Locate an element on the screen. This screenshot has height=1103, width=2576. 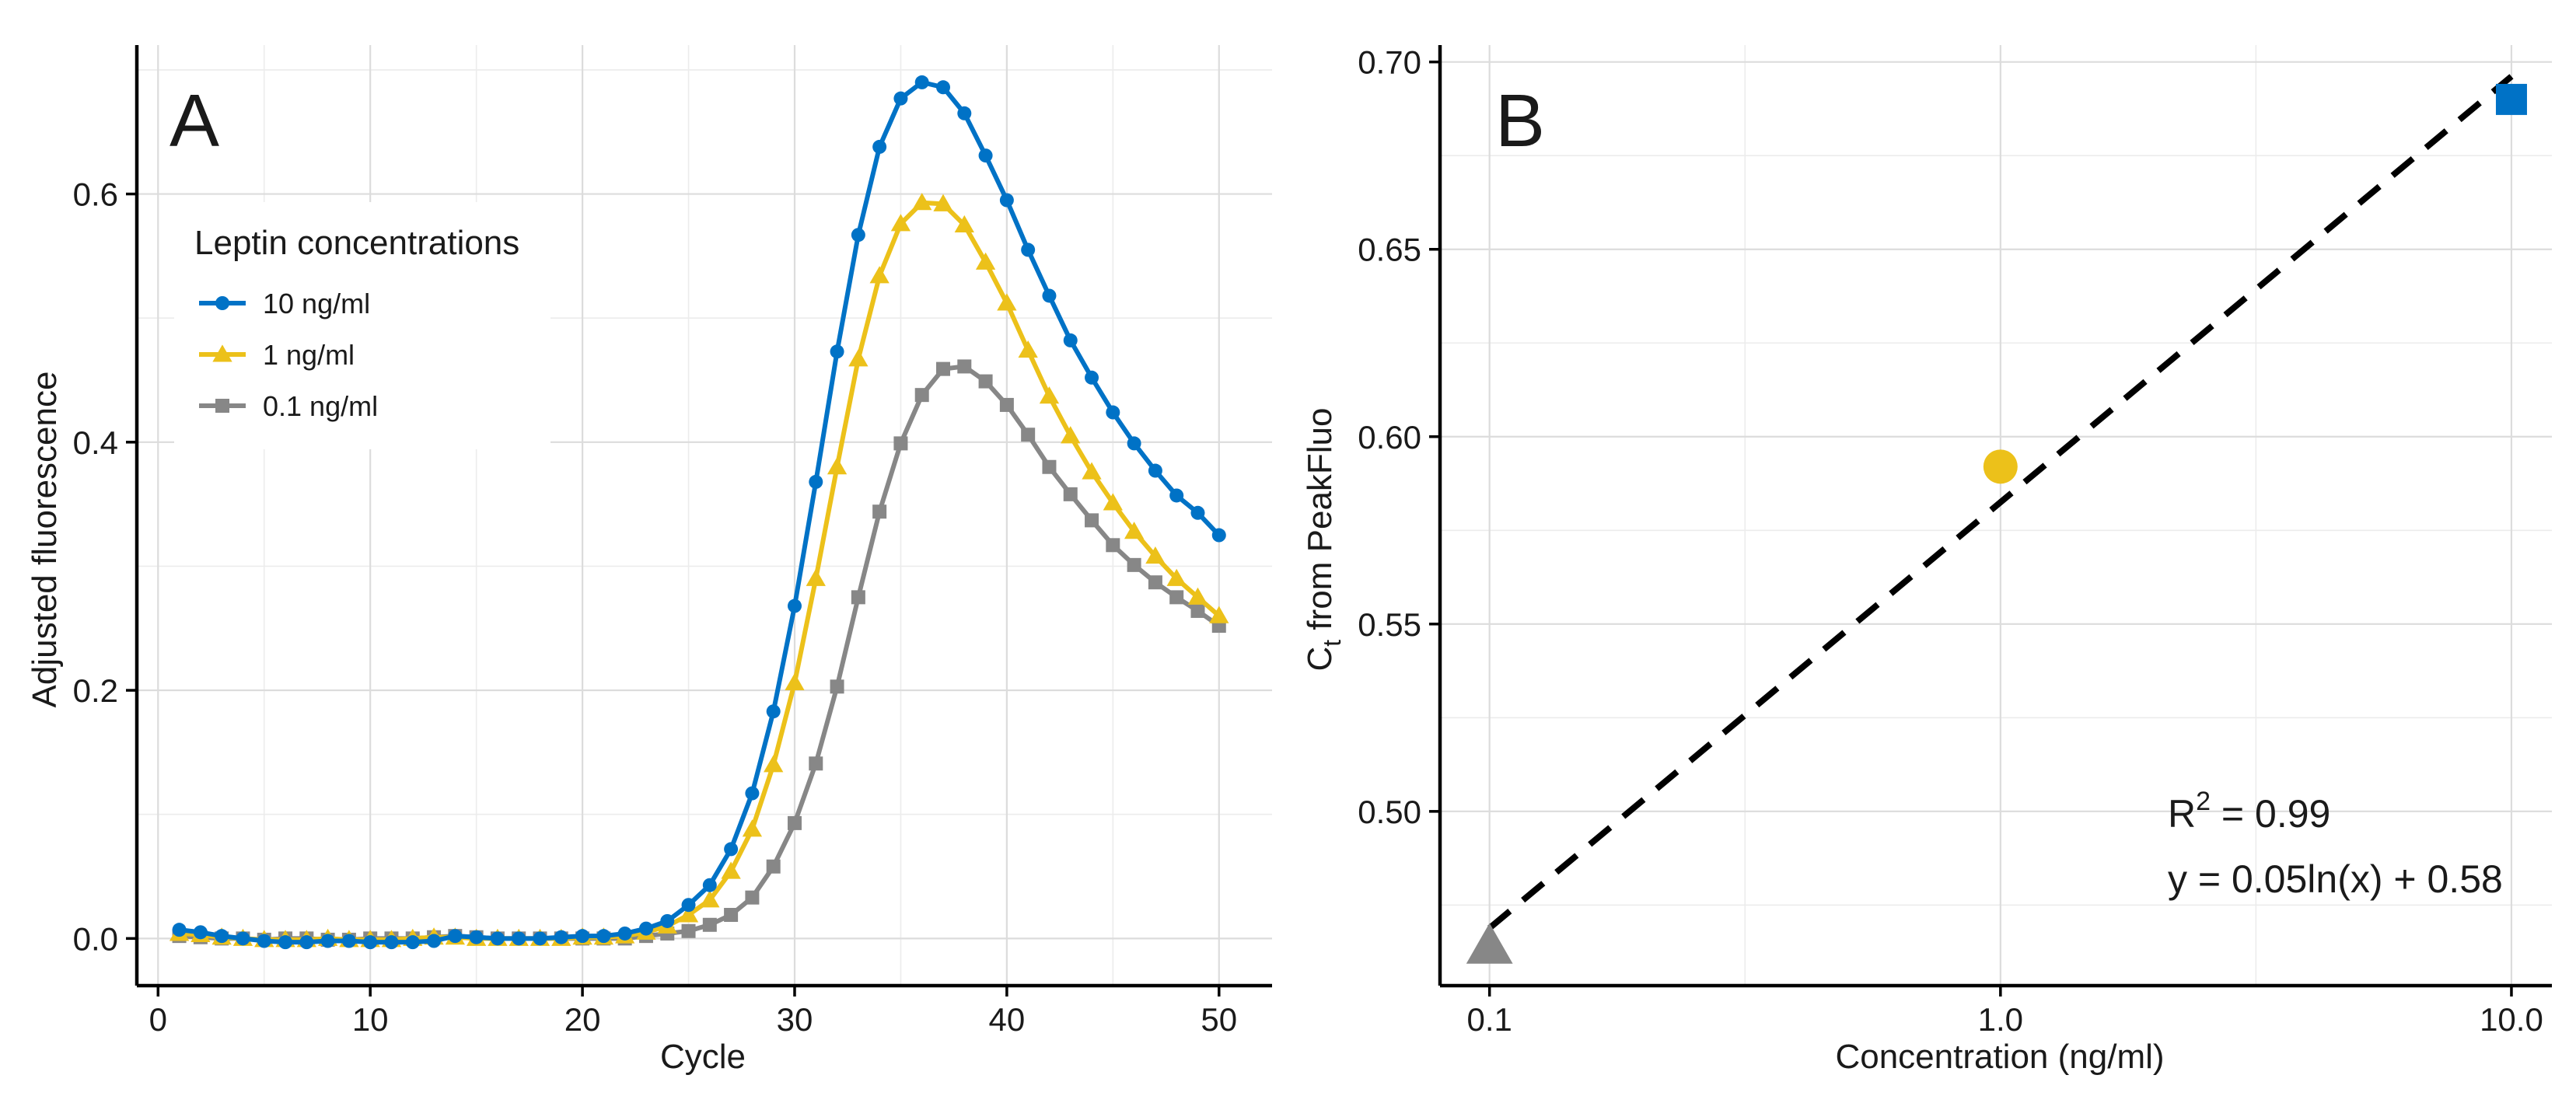
legend-label: 0.1 ng/ml is located at coordinates (320, 406).